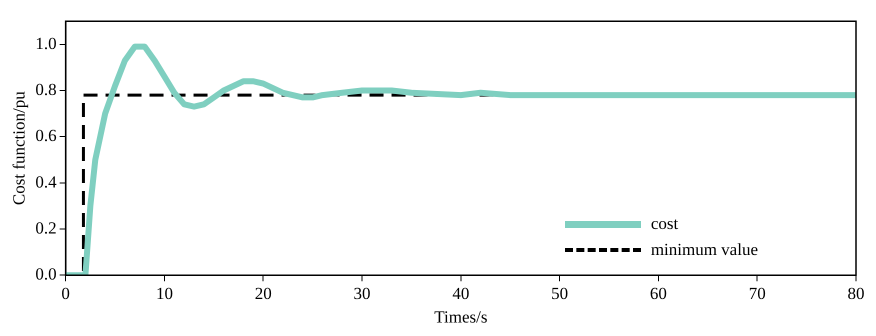 The image size is (876, 336). Describe the element at coordinates (46, 274) in the screenshot. I see `y-tick-label: 0.0` at that location.